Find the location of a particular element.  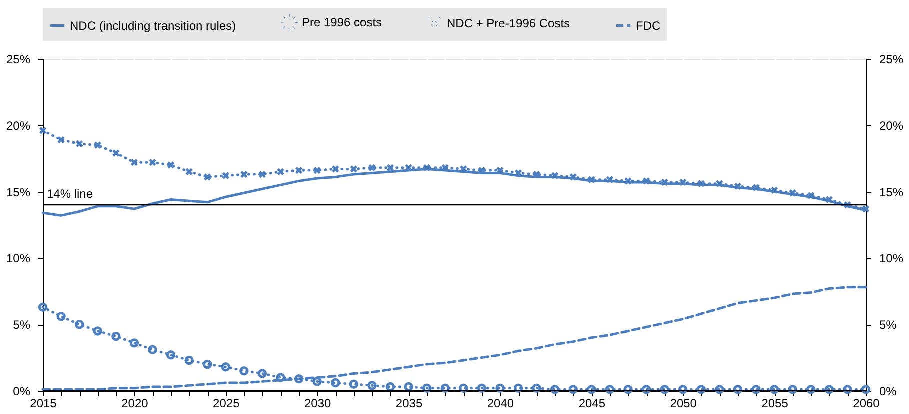

y2-tick-label: 20% is located at coordinates (892, 125).